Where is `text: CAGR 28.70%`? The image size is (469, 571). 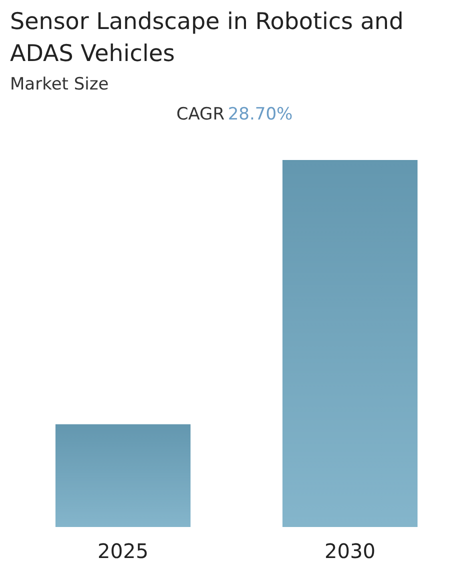
text: CAGR 28.70% is located at coordinates (234, 114).